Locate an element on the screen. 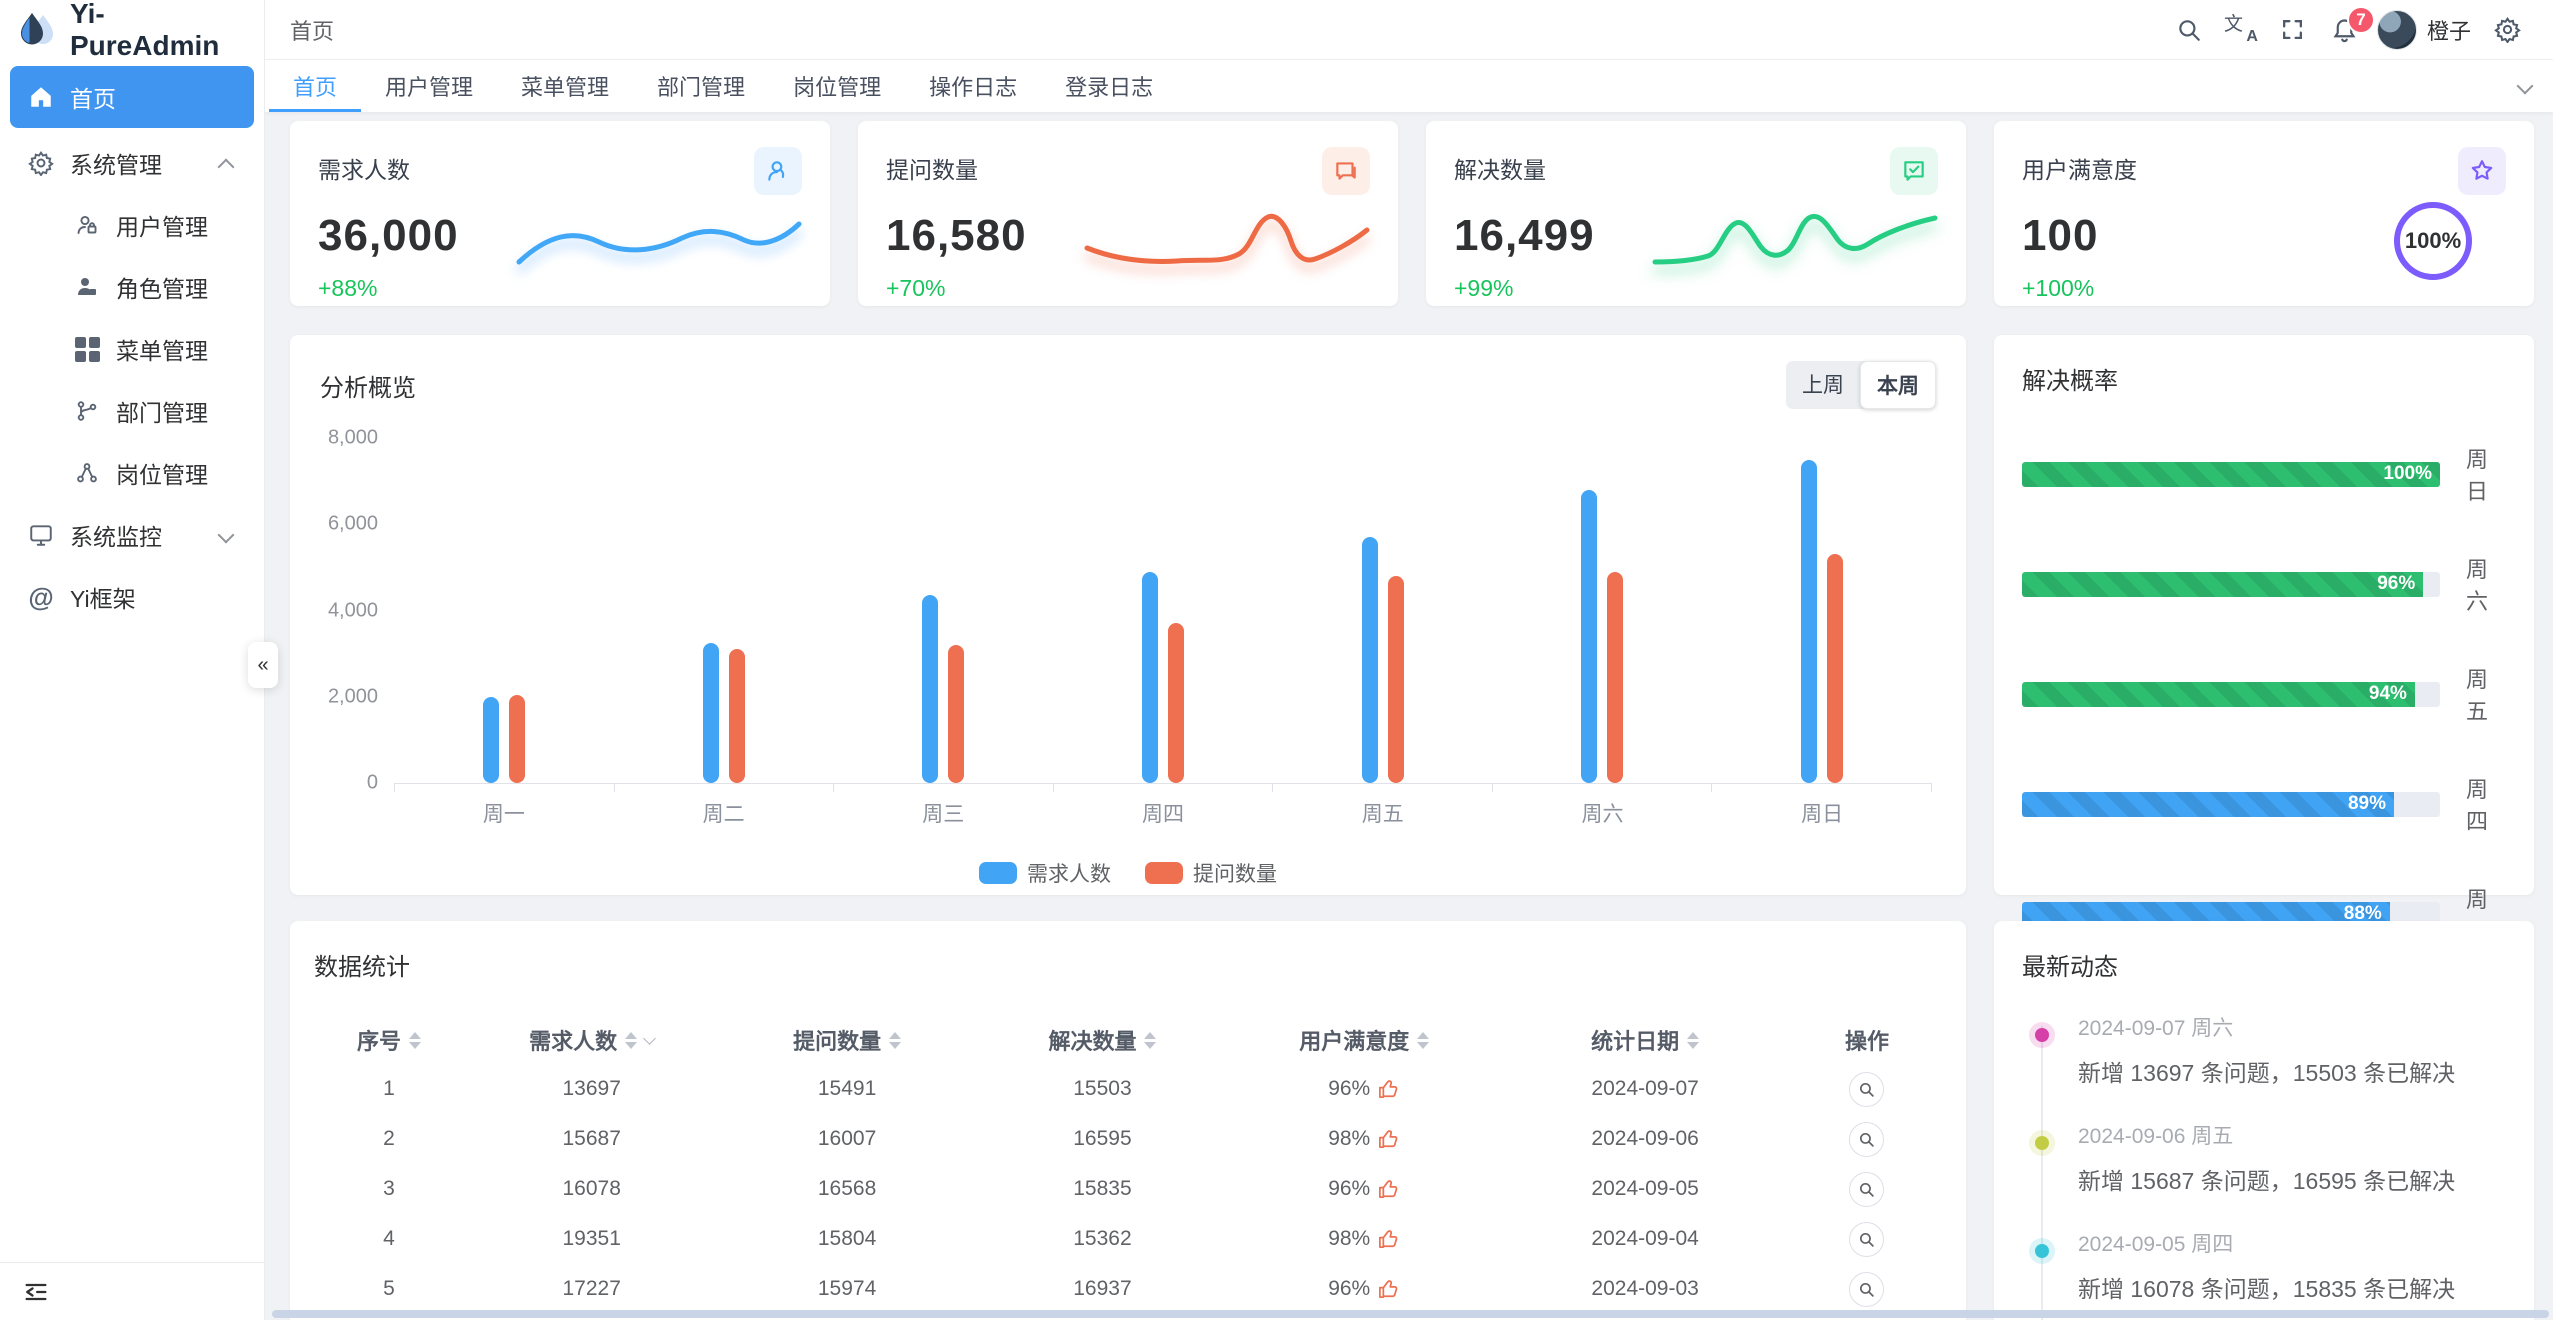  sidebar-item-1: 用户管理 is located at coordinates (132, 225).